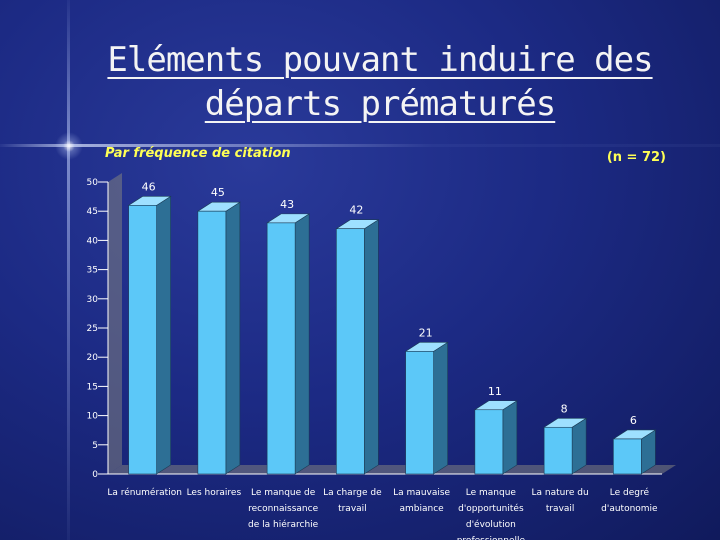 Image resolution: width=720 pixels, height=540 pixels. I want to click on y-tick-label: 50, so click(93, 183).